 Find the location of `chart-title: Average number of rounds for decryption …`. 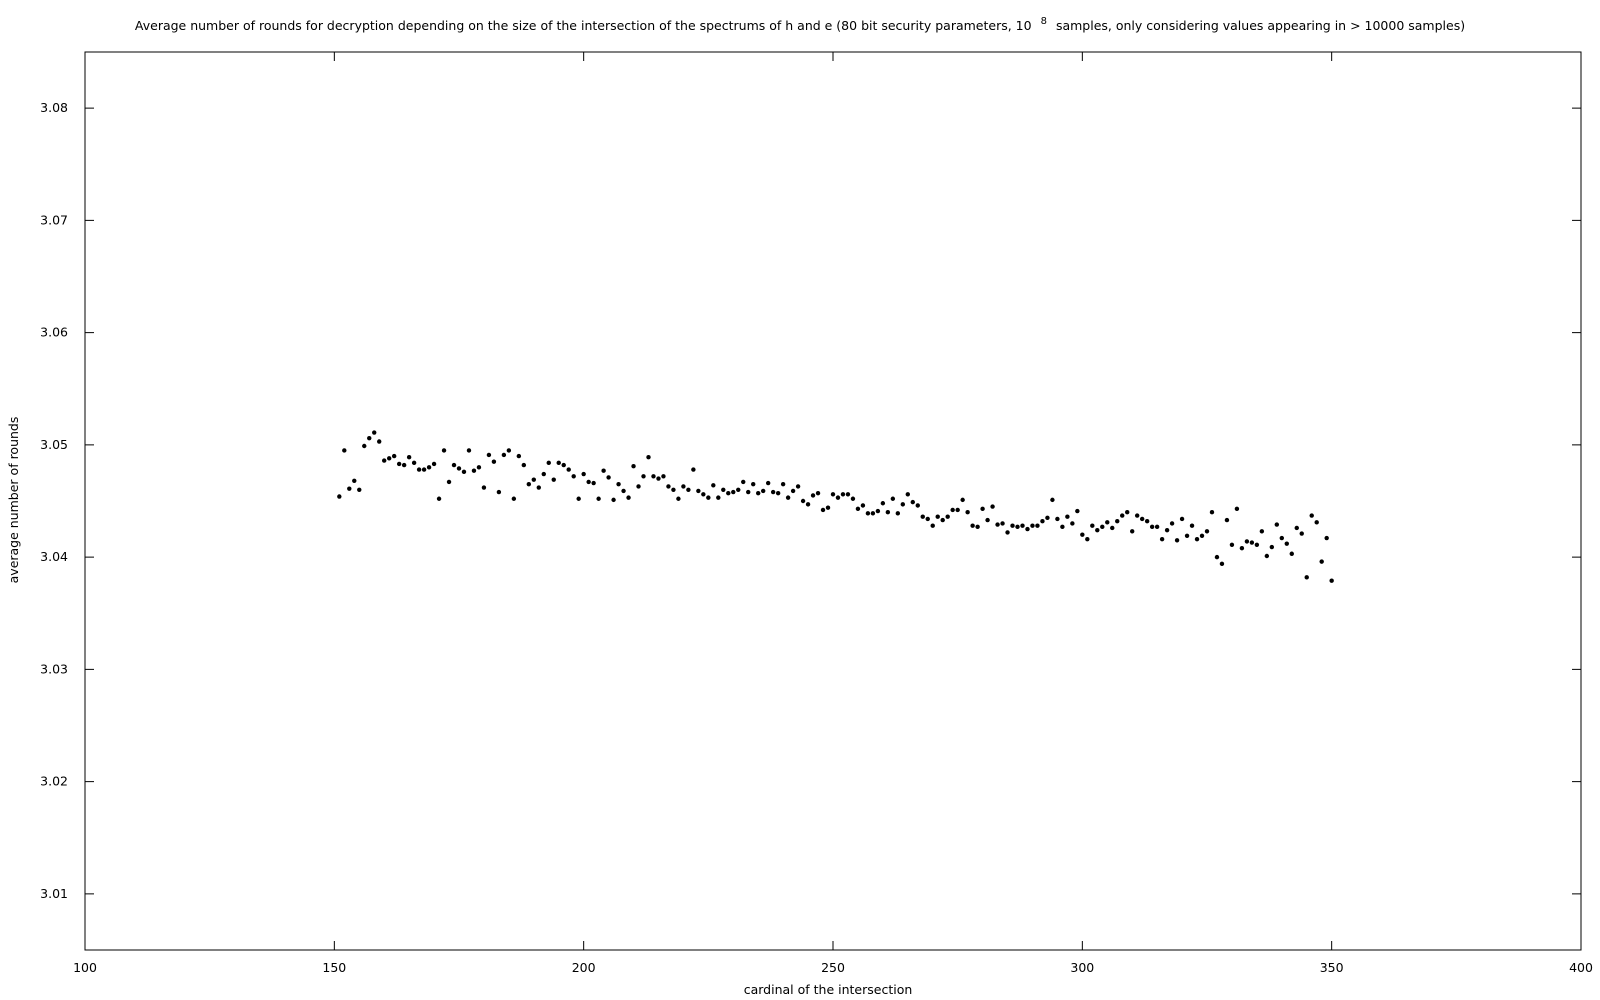

chart-title: Average number of rounds for decryption … is located at coordinates (800, 22).